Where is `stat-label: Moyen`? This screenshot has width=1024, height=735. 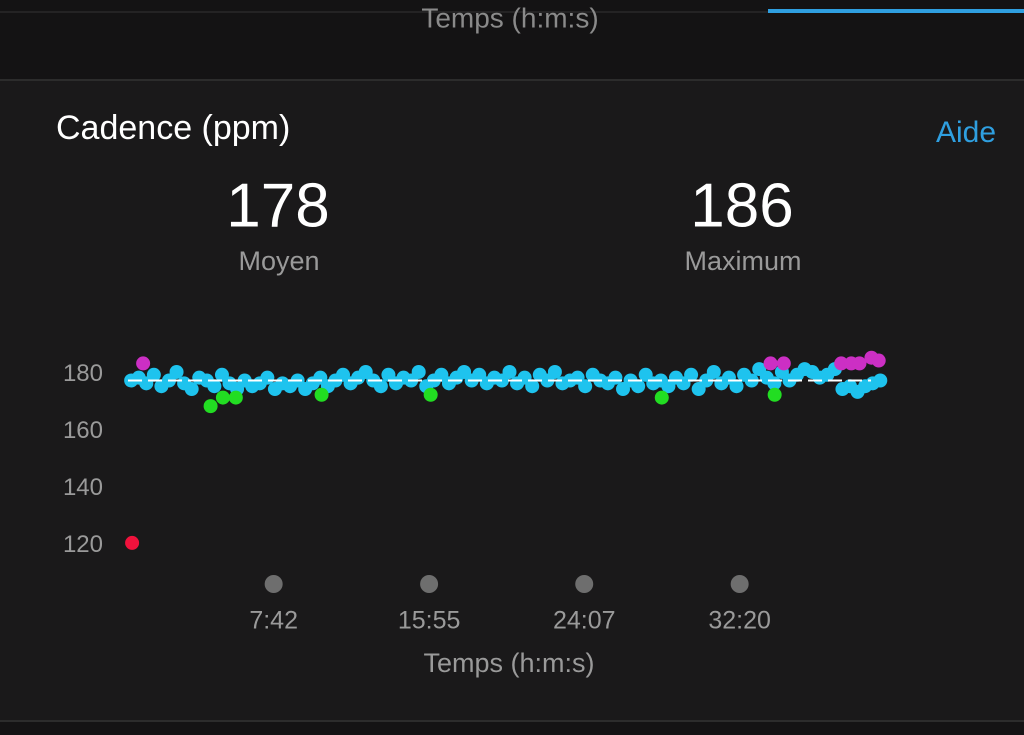
stat-label: Moyen is located at coordinates (278, 261).